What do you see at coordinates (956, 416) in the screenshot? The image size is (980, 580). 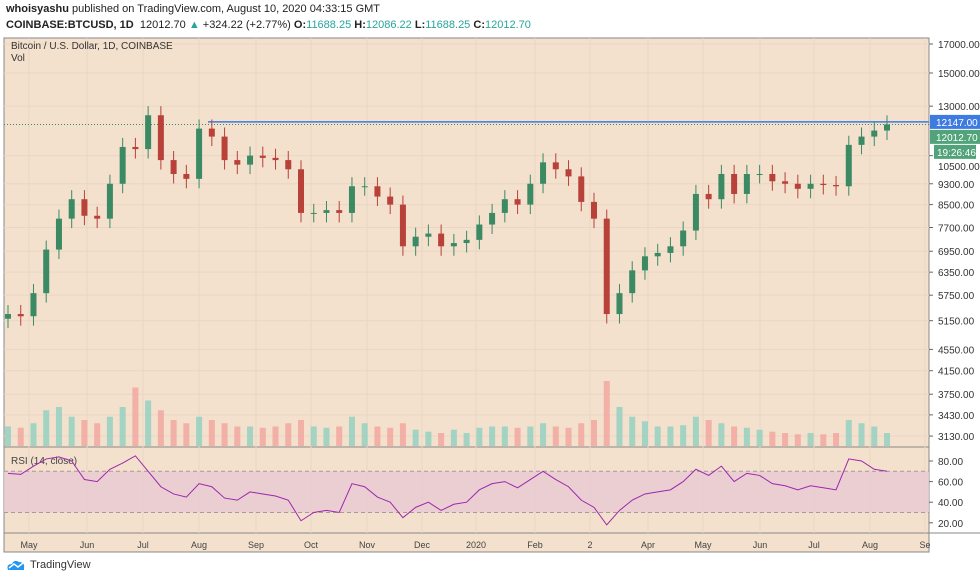 I see `price-tick-label: 3430.00` at bounding box center [956, 416].